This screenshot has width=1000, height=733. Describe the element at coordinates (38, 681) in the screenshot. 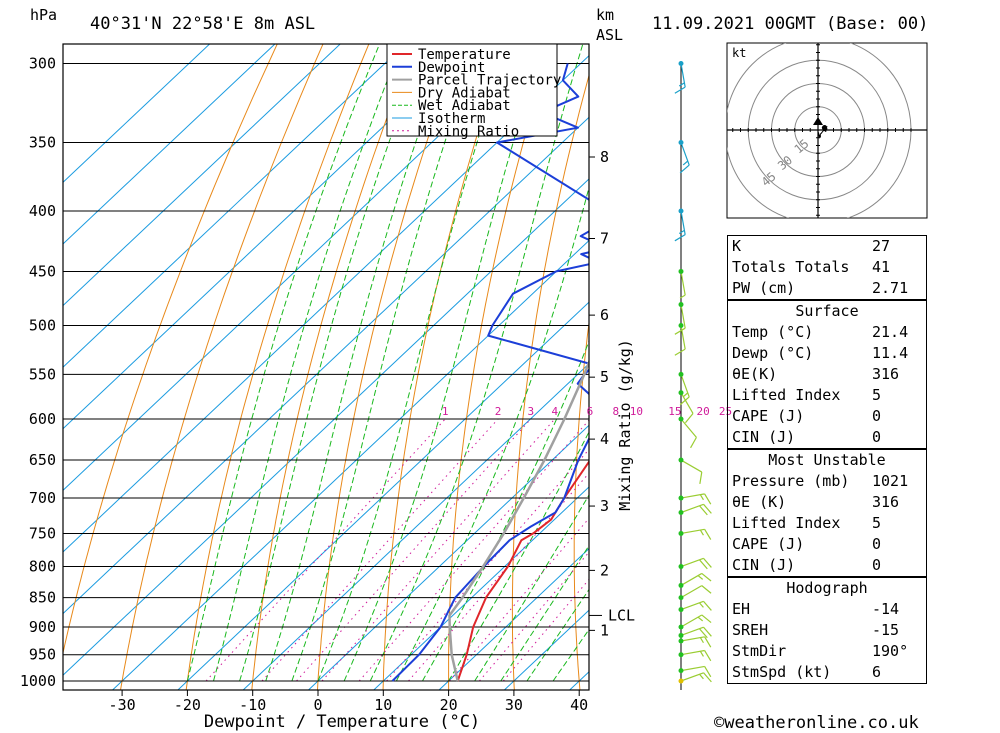

I see `pressure-tick-label: 1000` at that location.